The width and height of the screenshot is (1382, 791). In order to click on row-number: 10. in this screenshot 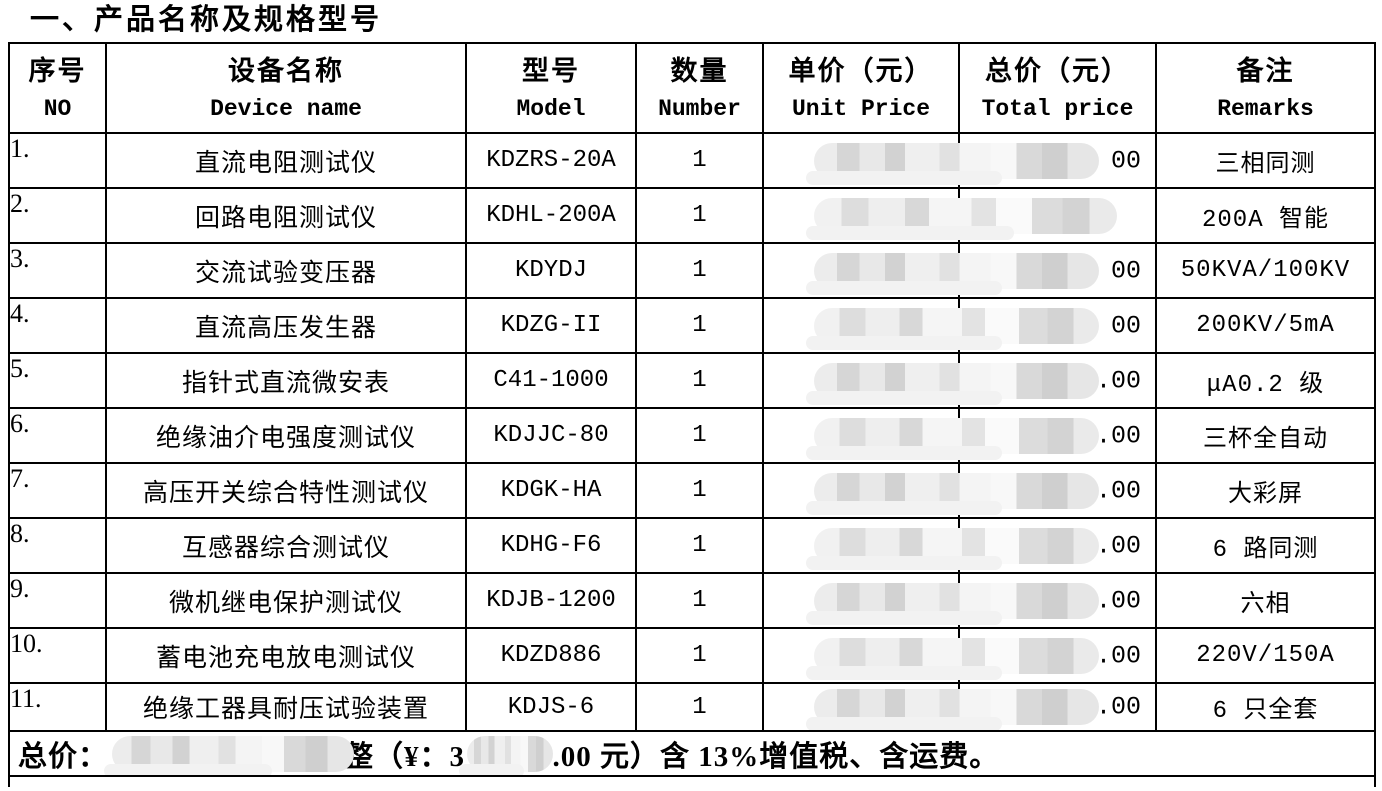, I will do `click(57, 655)`.